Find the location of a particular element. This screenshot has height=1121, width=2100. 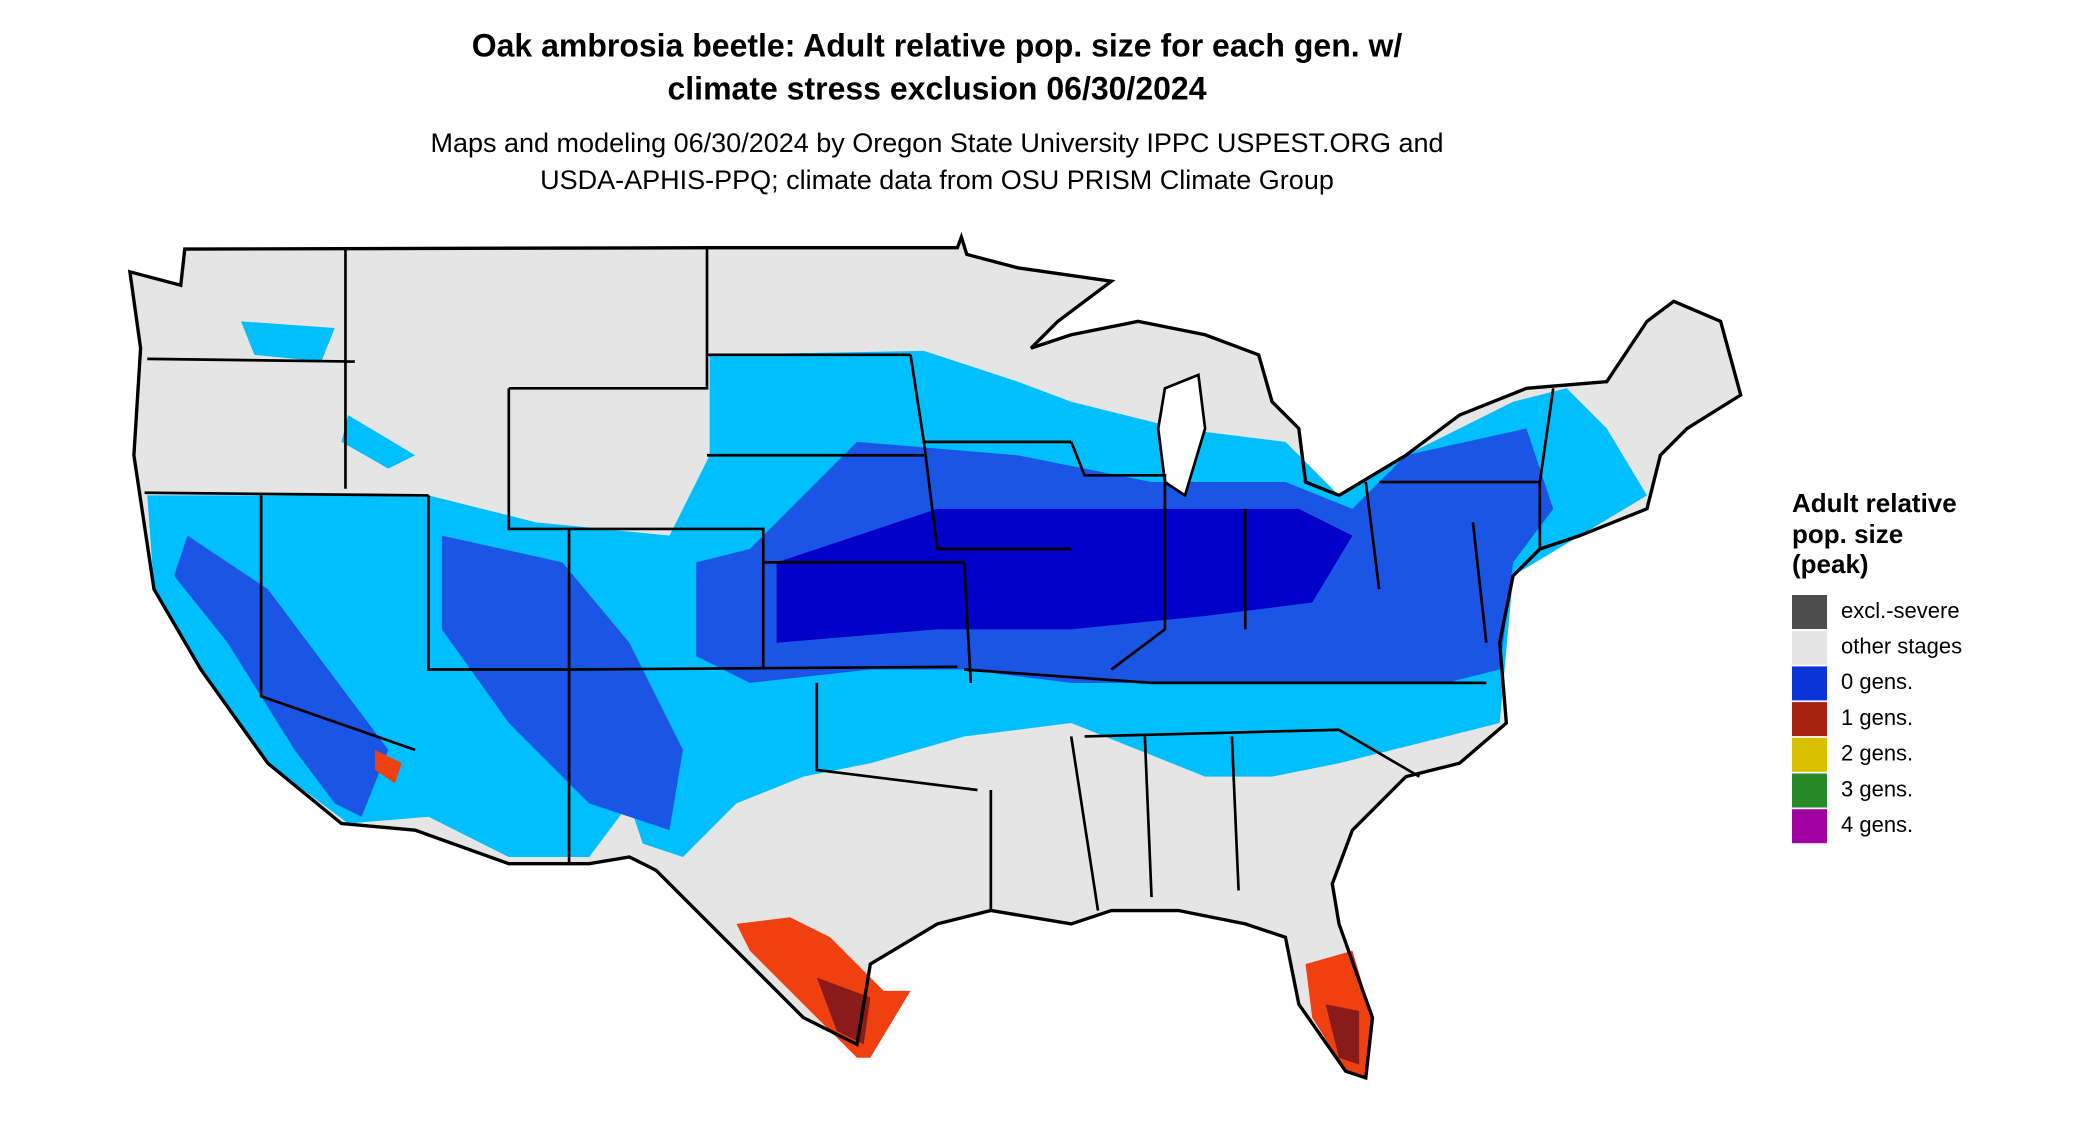

legend-label: 0 gens. is located at coordinates (1877, 681).